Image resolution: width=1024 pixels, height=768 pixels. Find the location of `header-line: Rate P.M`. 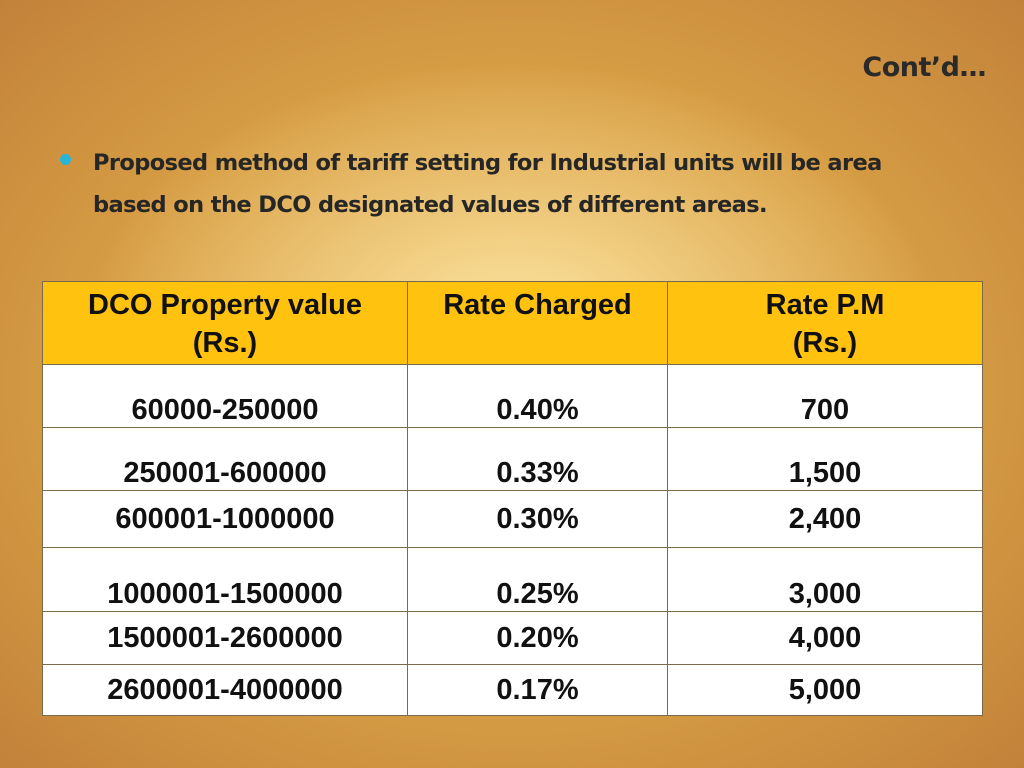

header-line: Rate P.M is located at coordinates (825, 305).